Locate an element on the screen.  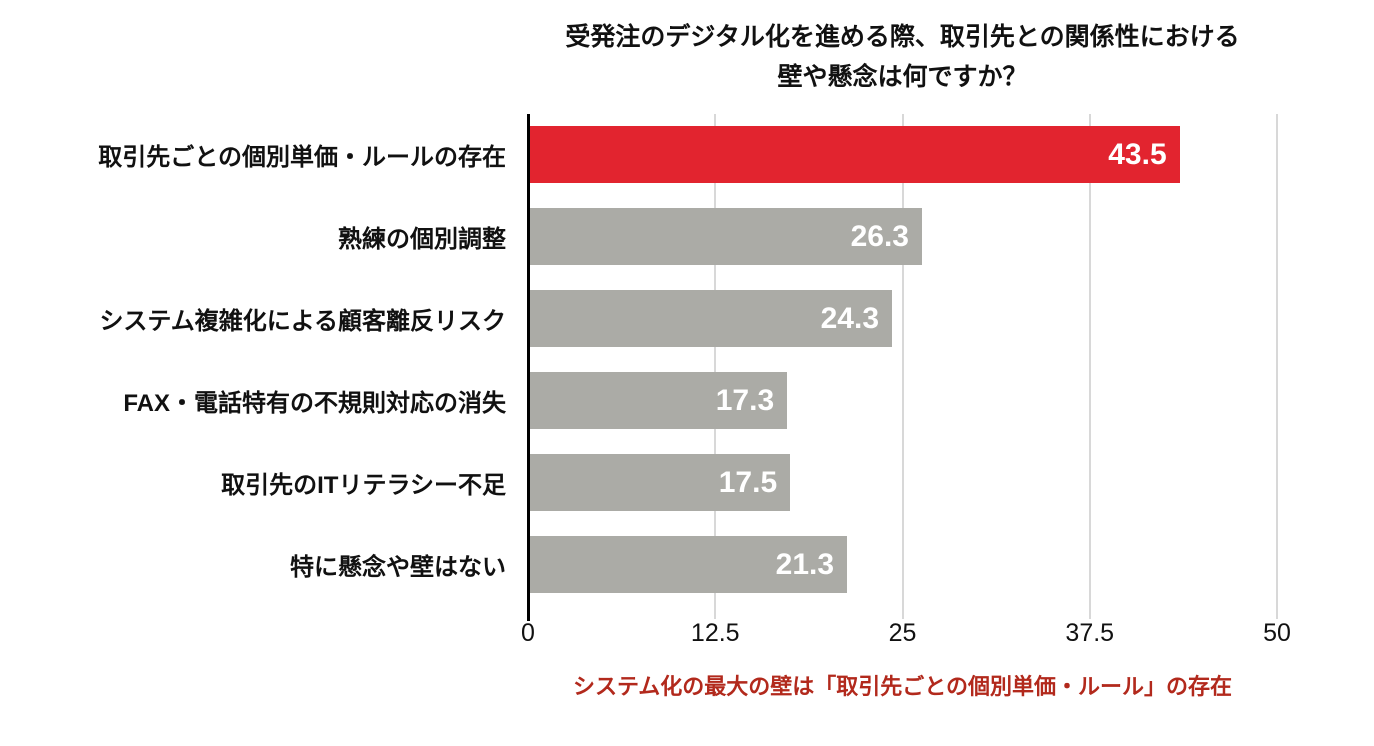
bar-row: 17.5 is located at coordinates (902, 482).